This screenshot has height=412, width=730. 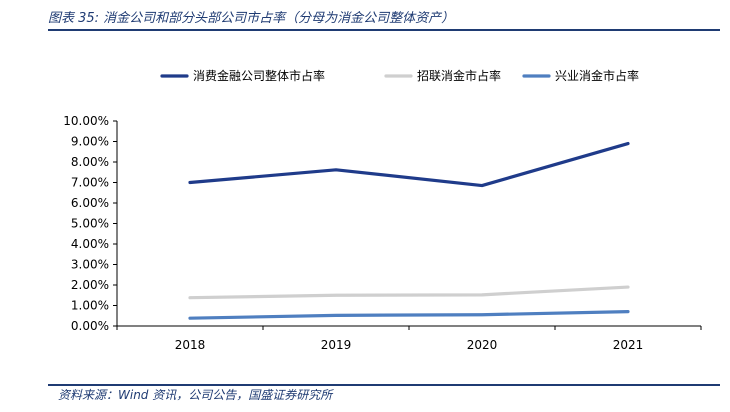 I want to click on y-tick-label: 2.00%, so click(x=90, y=285).